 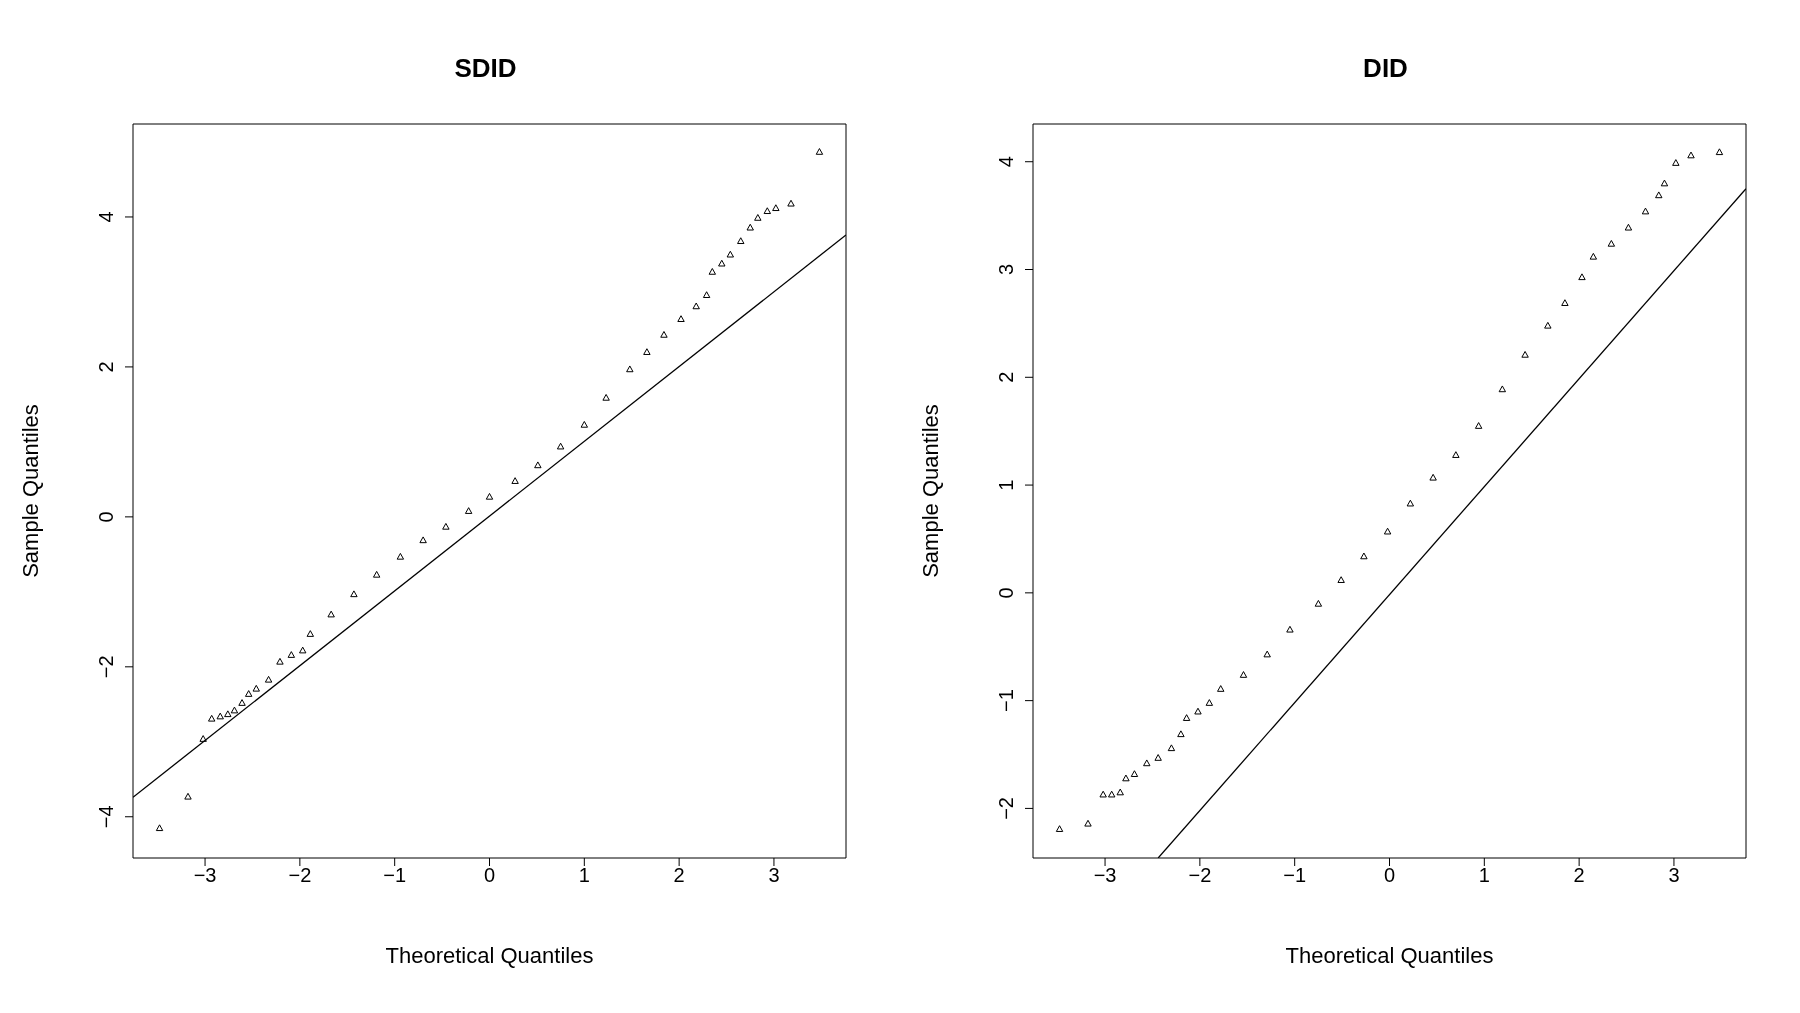 I want to click on y-tick-label: −1, so click(x=1006, y=701).